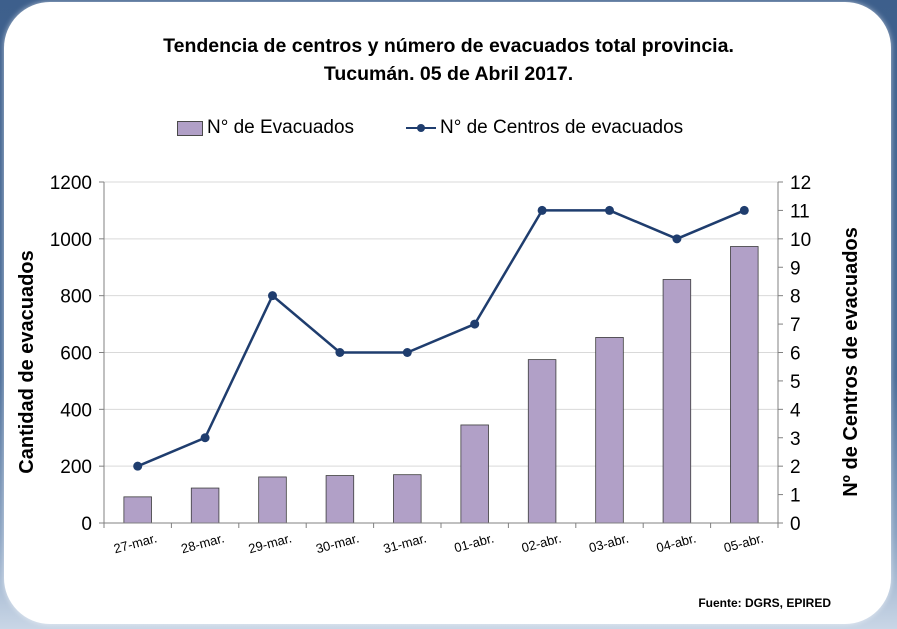 Image resolution: width=897 pixels, height=629 pixels. What do you see at coordinates (542, 210) in the screenshot?
I see `line-point-02-abr.` at bounding box center [542, 210].